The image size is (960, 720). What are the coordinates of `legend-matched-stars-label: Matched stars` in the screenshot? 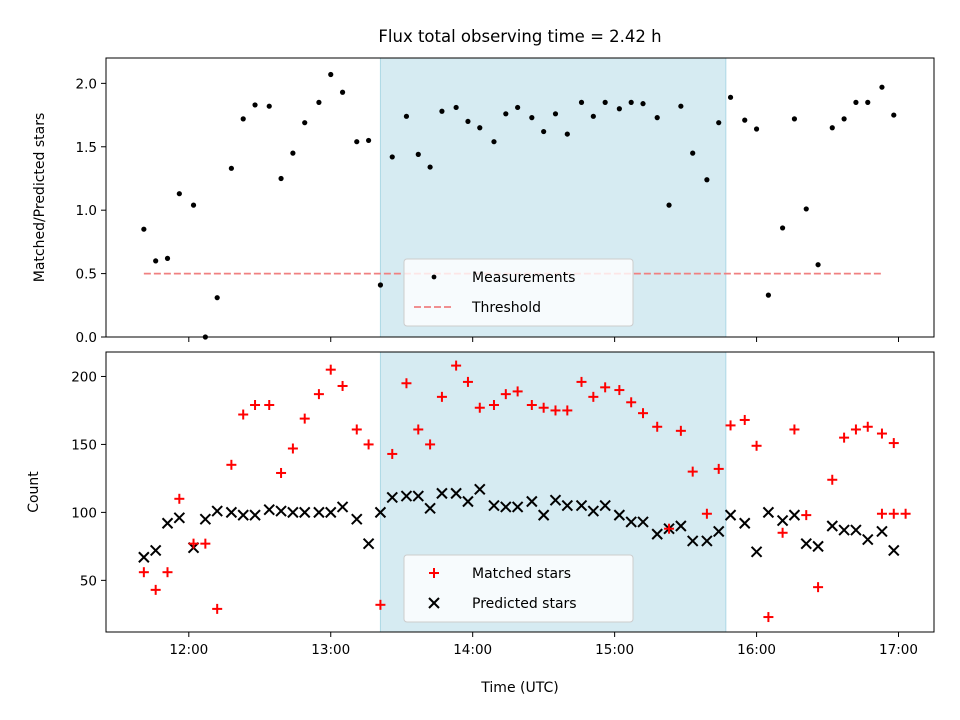 It's located at (521, 574).